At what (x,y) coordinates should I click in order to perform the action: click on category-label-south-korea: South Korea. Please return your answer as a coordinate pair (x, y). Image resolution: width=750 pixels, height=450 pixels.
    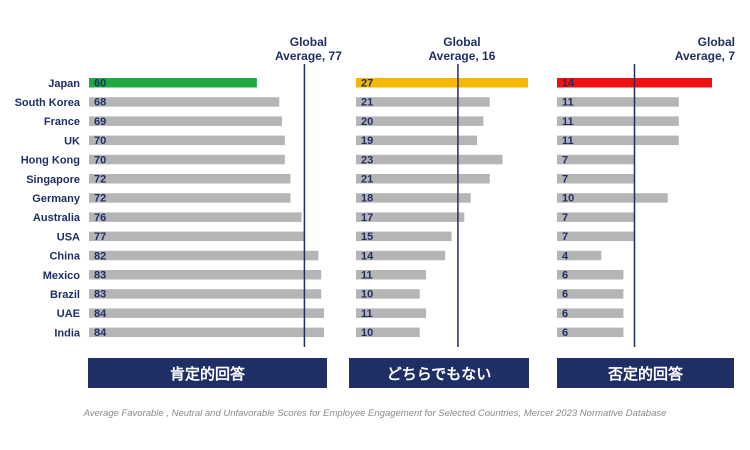
    Looking at the image, I should click on (48, 103).